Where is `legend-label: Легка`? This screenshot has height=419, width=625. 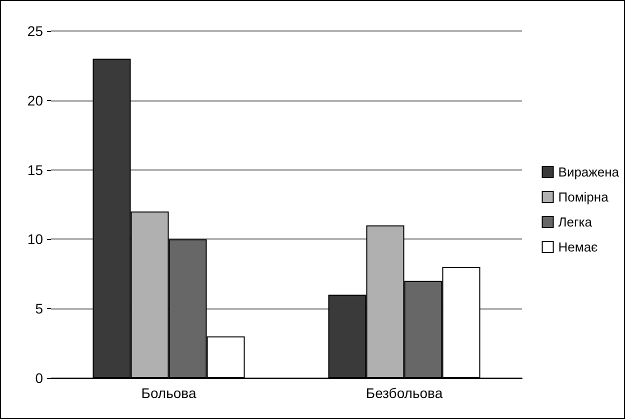 legend-label: Легка is located at coordinates (575, 222).